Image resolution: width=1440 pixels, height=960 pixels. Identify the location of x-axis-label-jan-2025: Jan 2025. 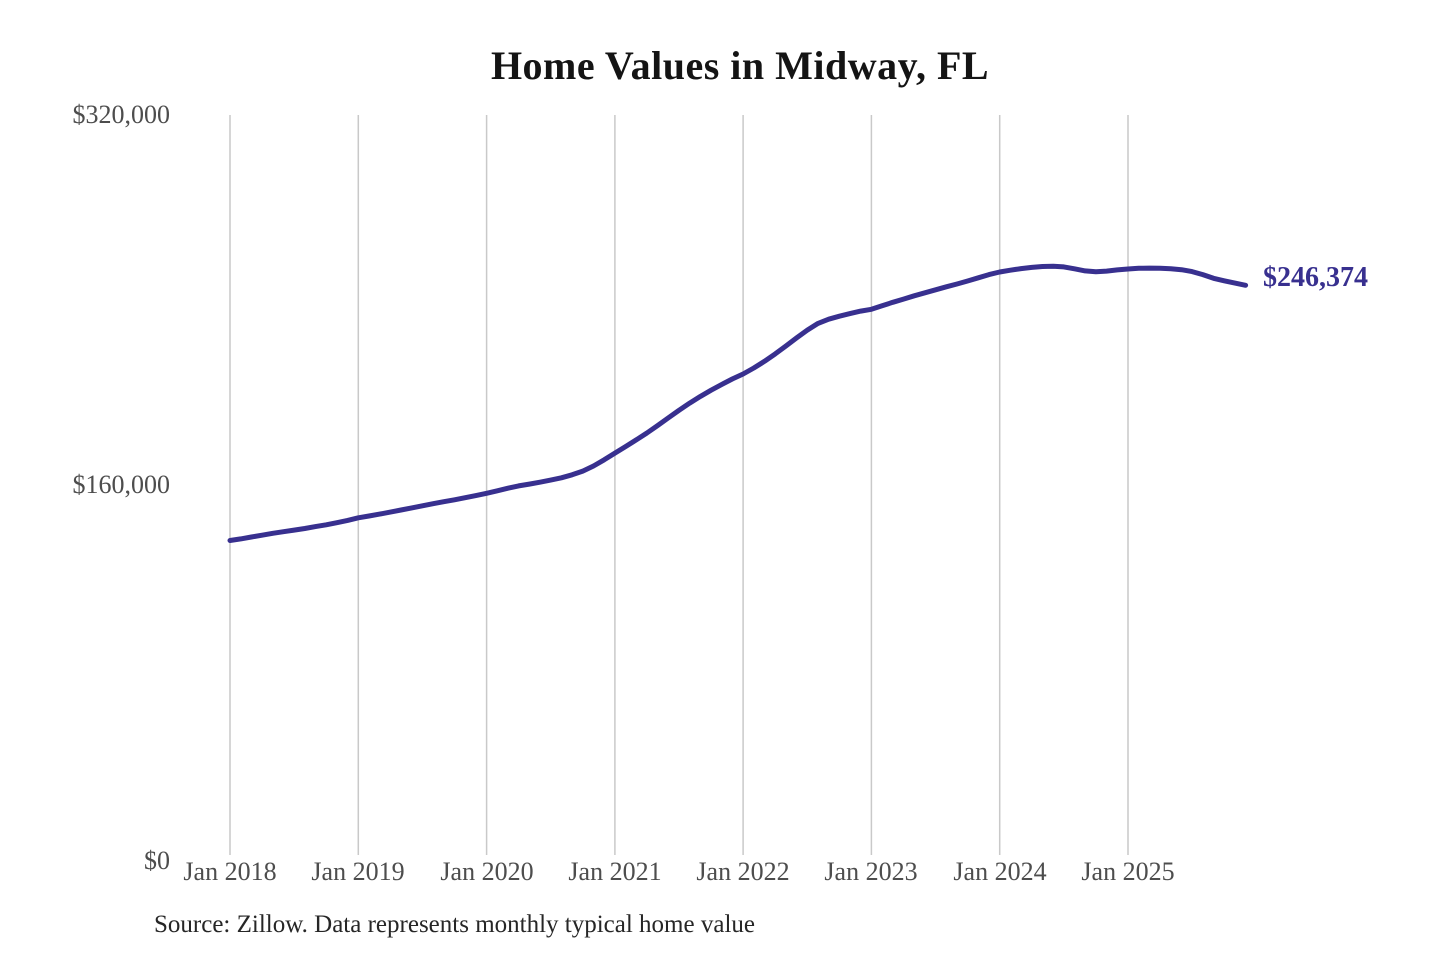
(1128, 871).